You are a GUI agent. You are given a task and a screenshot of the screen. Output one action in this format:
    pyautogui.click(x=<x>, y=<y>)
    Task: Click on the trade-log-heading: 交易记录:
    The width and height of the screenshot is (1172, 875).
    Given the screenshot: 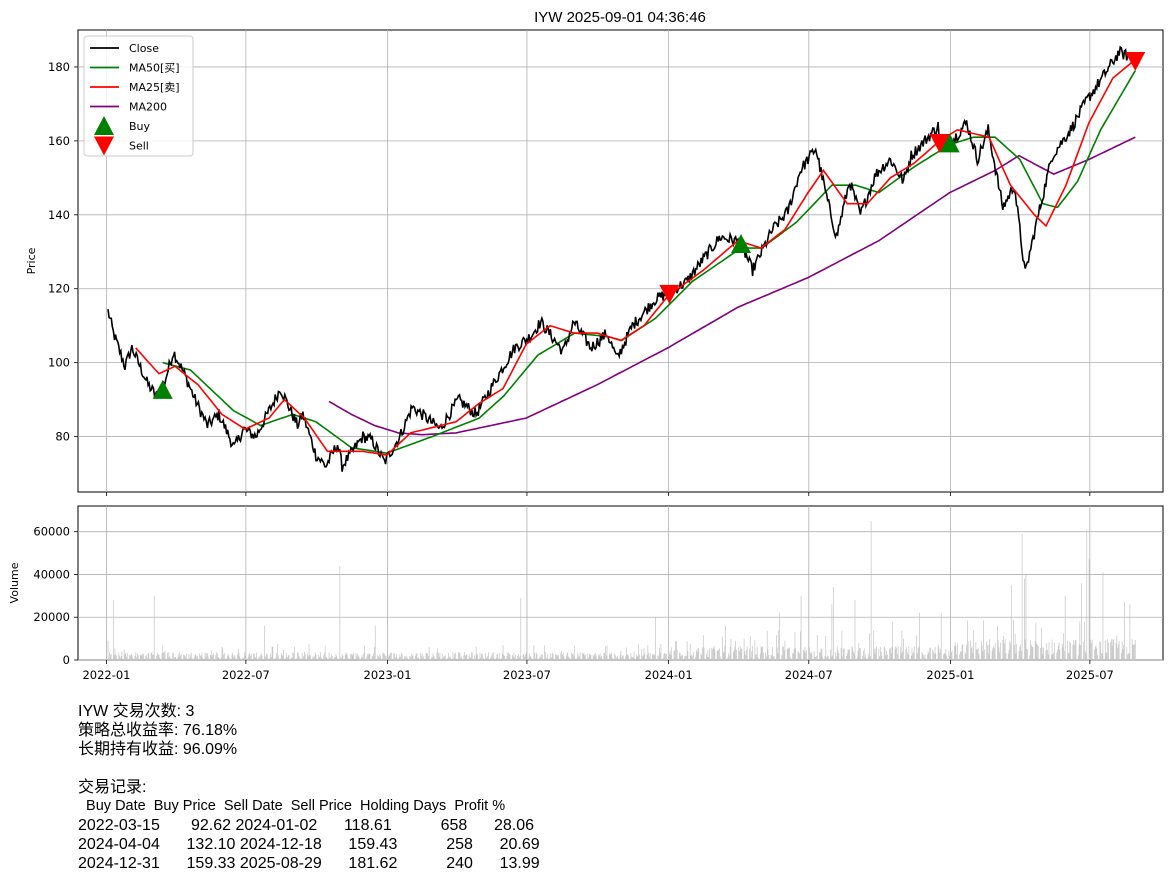 What is the action you would take?
    pyautogui.click(x=112, y=787)
    